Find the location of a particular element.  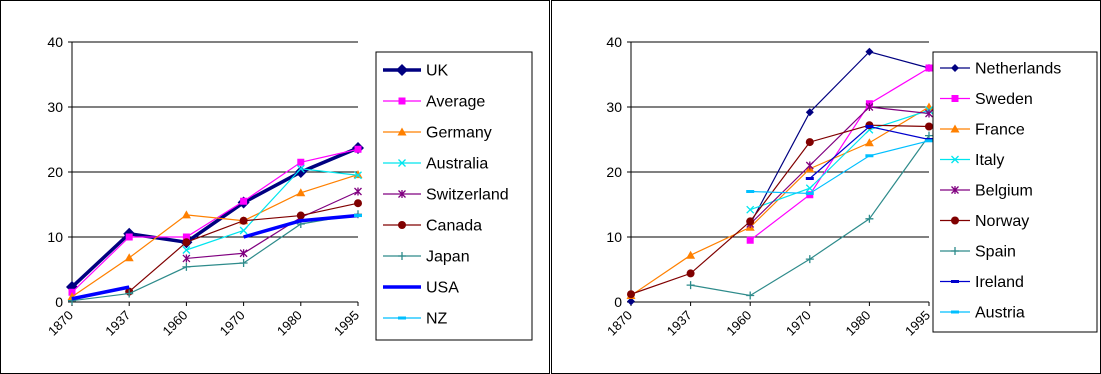

legend-label: Switzerland is located at coordinates (467, 195).